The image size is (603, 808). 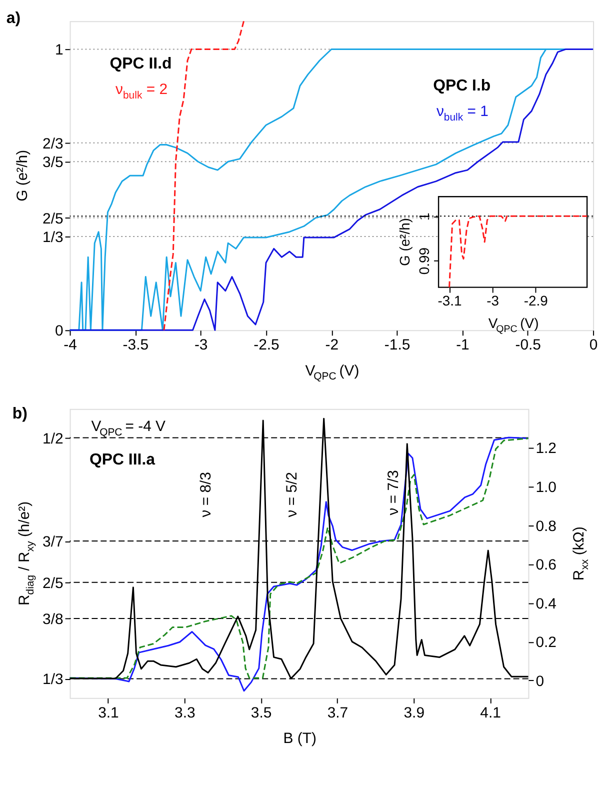 I want to click on annotation: ν = 5/2, so click(x=291, y=495).